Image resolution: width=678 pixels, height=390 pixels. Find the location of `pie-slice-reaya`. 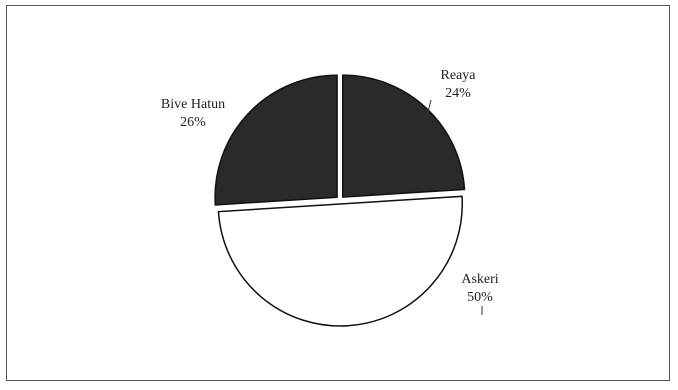

pie-slice-reaya is located at coordinates (403, 136).